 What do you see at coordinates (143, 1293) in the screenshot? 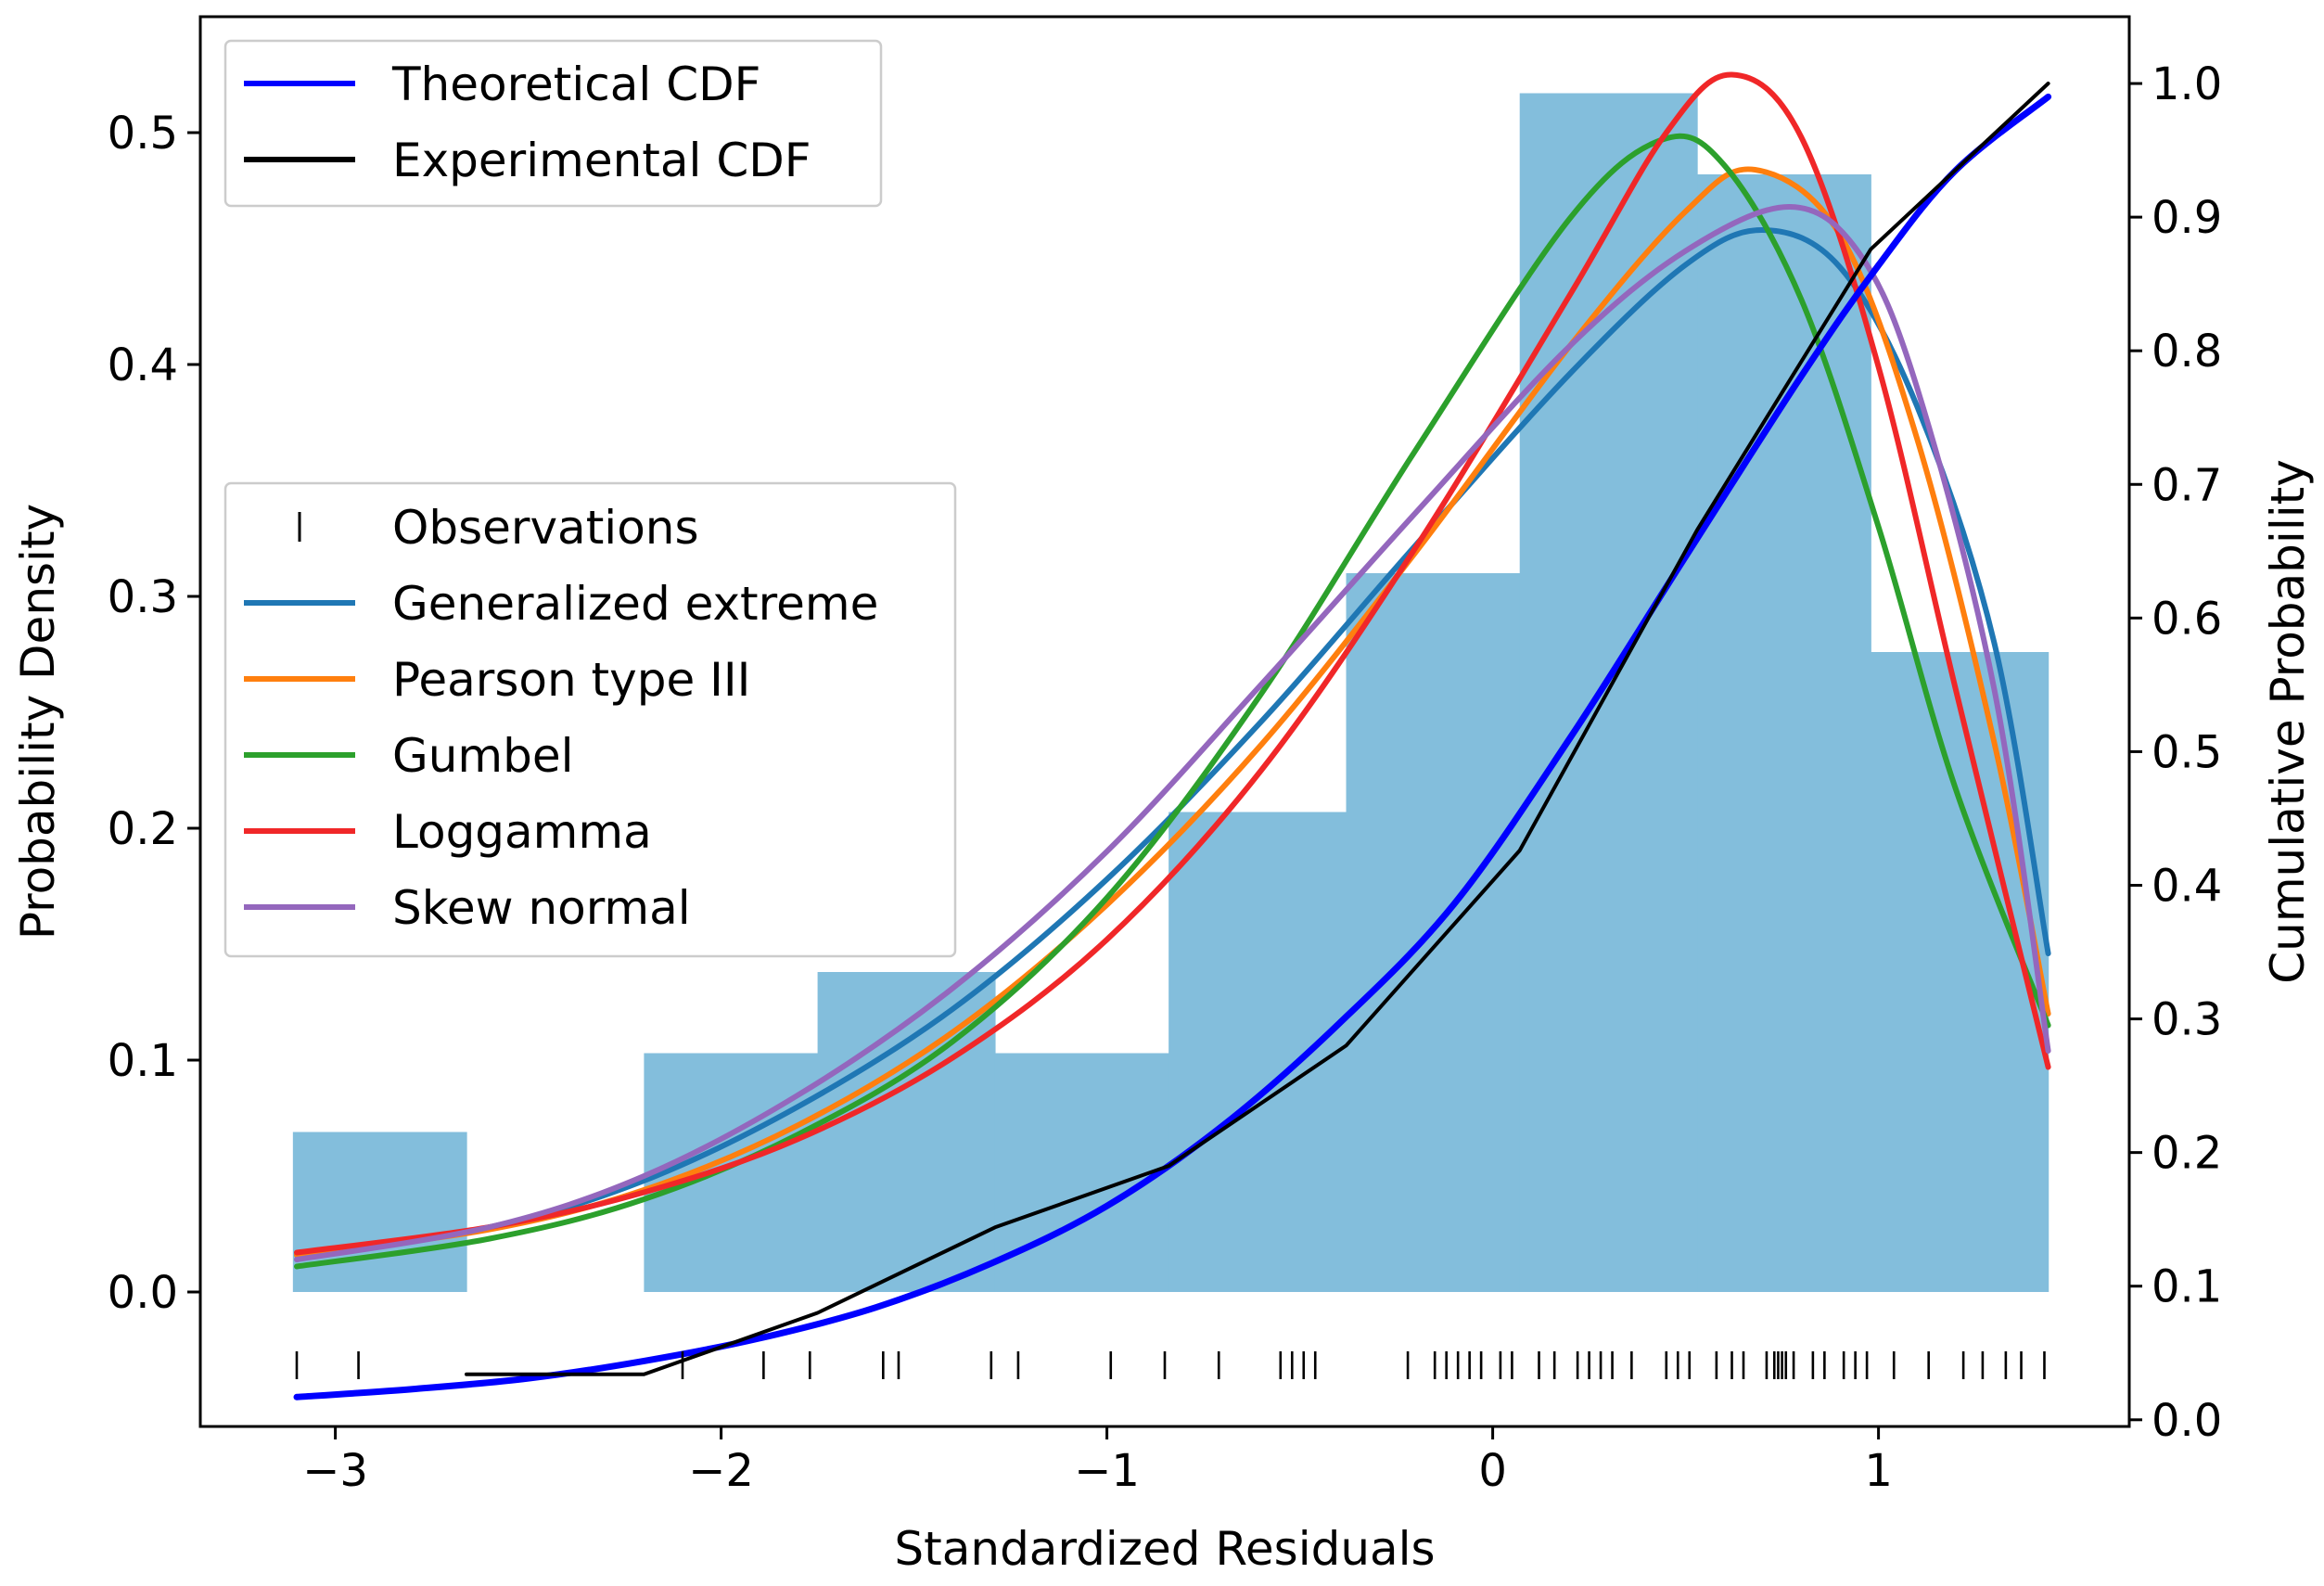
I see `y-left-tick-label-1: 0.0` at bounding box center [143, 1293].